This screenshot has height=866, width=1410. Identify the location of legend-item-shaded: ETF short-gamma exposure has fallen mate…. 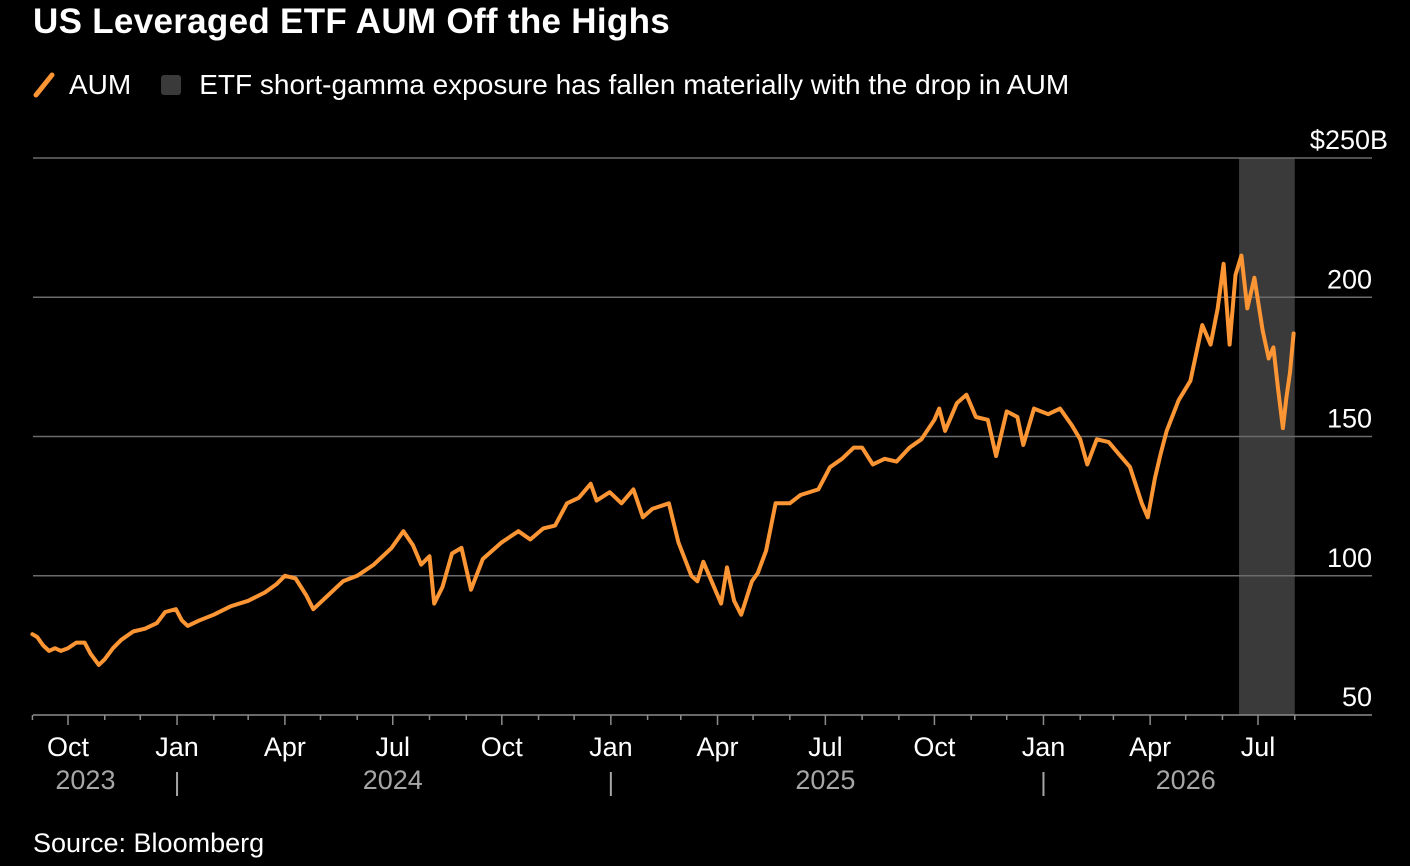
(615, 85).